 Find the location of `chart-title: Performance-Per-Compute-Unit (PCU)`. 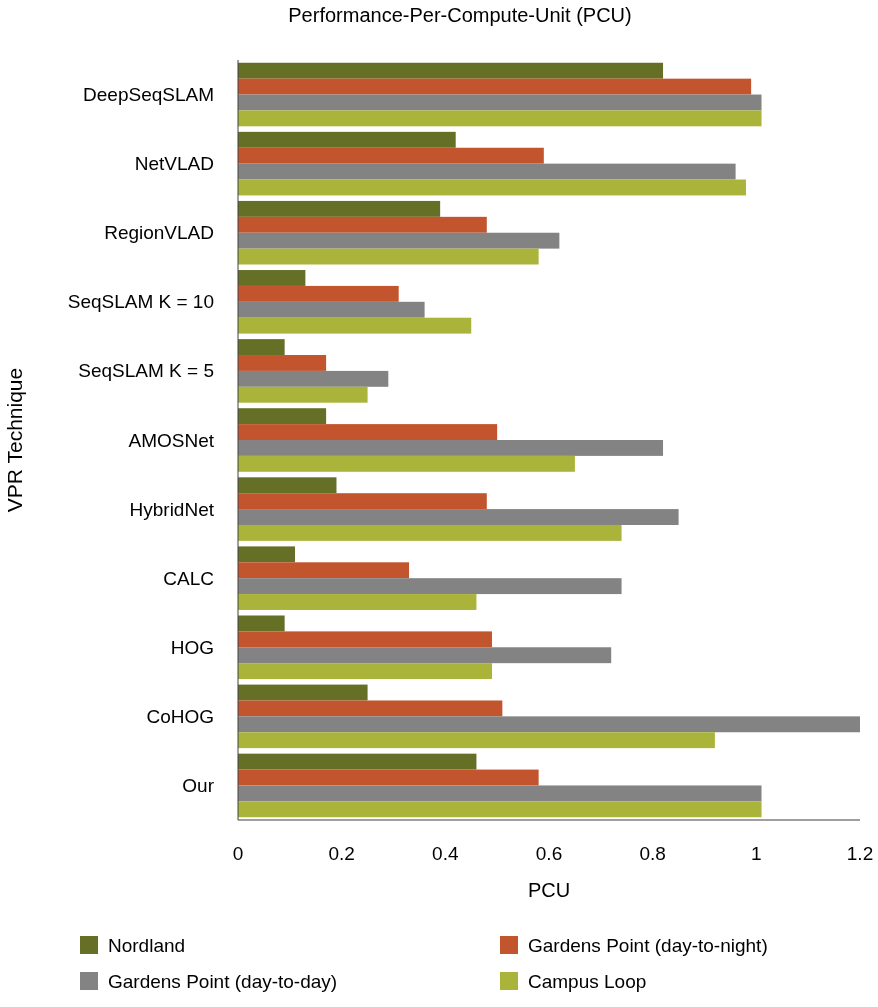

chart-title: Performance-Per-Compute-Unit (PCU) is located at coordinates (460, 15).